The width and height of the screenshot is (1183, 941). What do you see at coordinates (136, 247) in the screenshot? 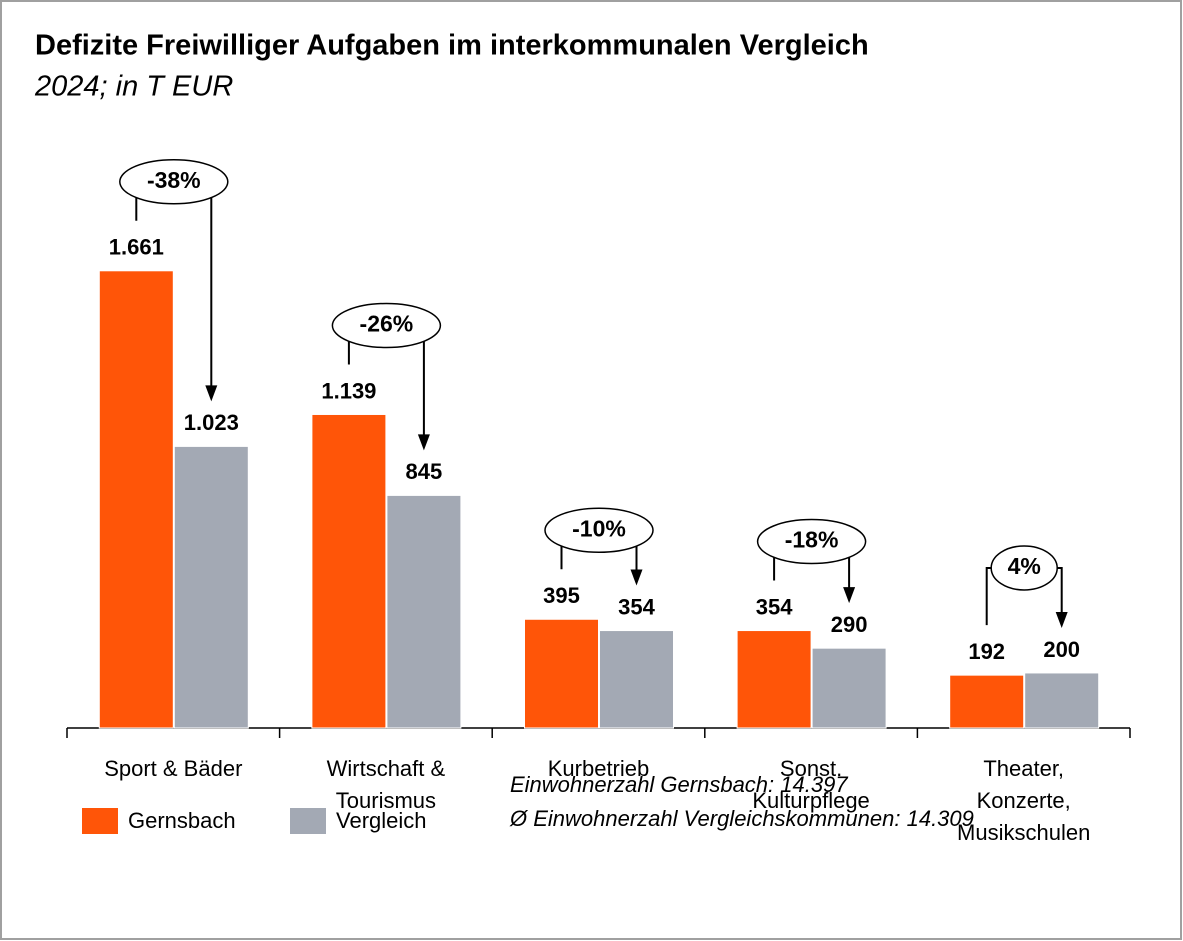
I see `data-label: 1.661` at bounding box center [136, 247].